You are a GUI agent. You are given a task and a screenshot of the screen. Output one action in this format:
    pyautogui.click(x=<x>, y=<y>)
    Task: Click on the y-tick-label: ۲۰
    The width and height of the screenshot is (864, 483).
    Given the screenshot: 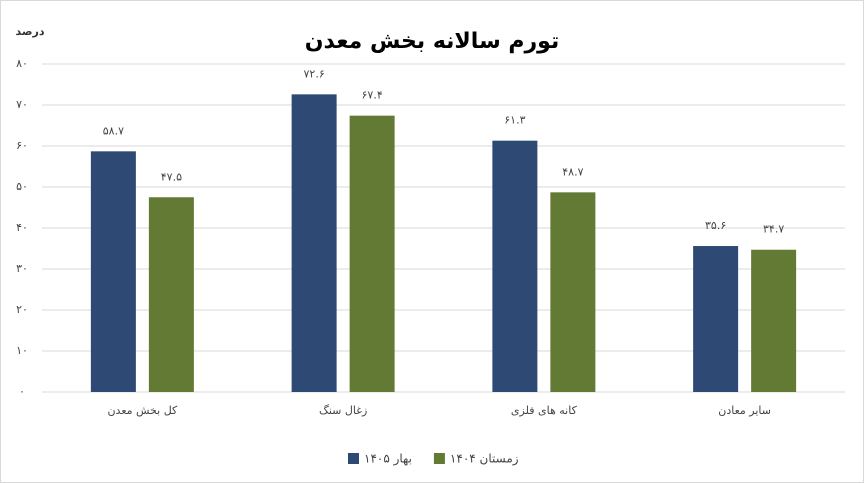 What is the action you would take?
    pyautogui.click(x=22, y=309)
    